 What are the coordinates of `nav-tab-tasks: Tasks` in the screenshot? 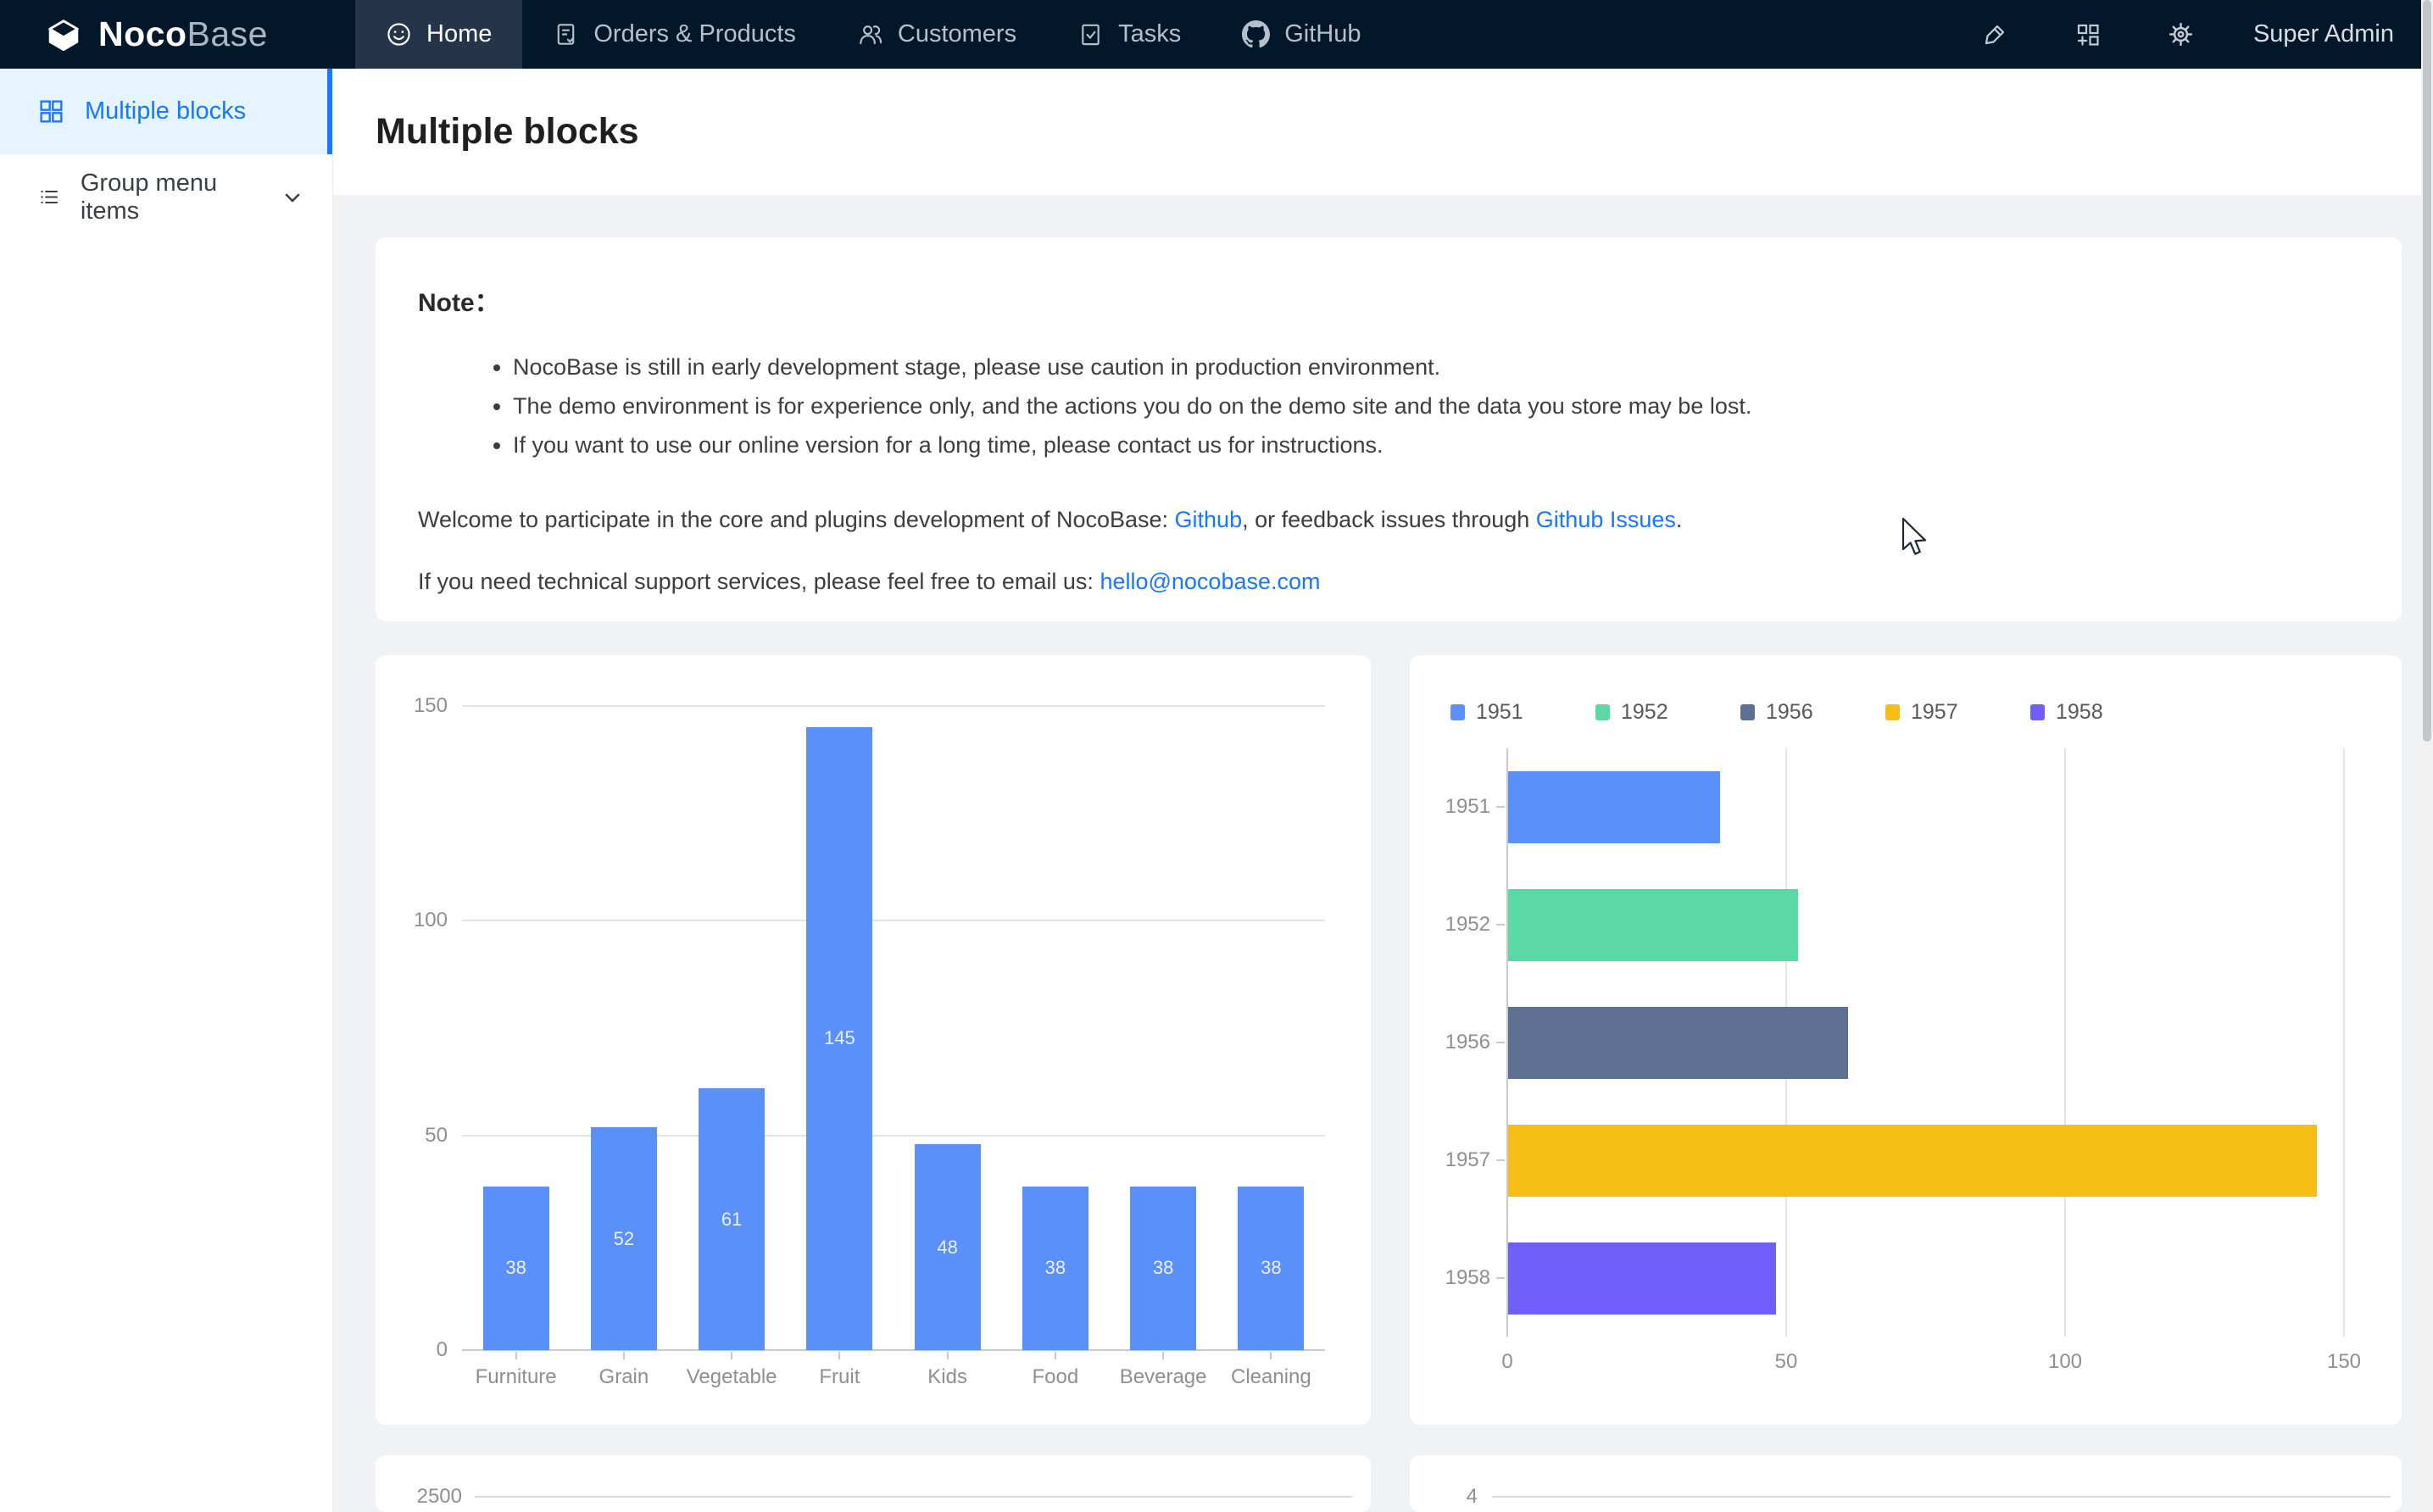 It's located at (1129, 34).